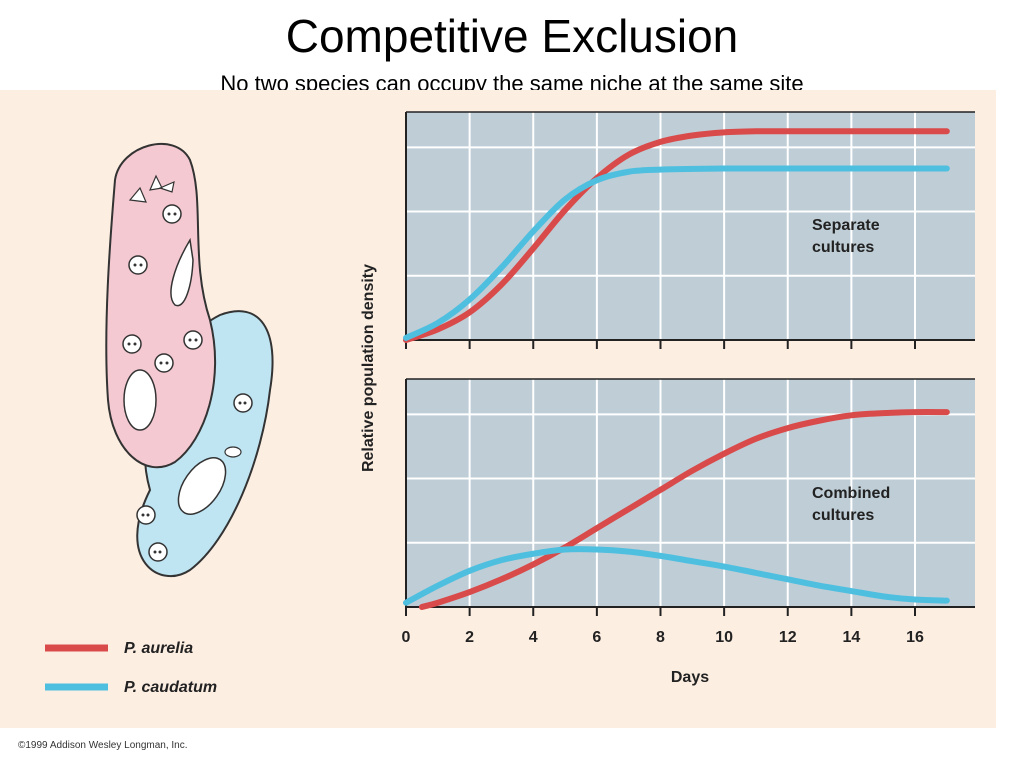 The width and height of the screenshot is (1024, 768). I want to click on x-axis-label: Days, so click(690, 677).